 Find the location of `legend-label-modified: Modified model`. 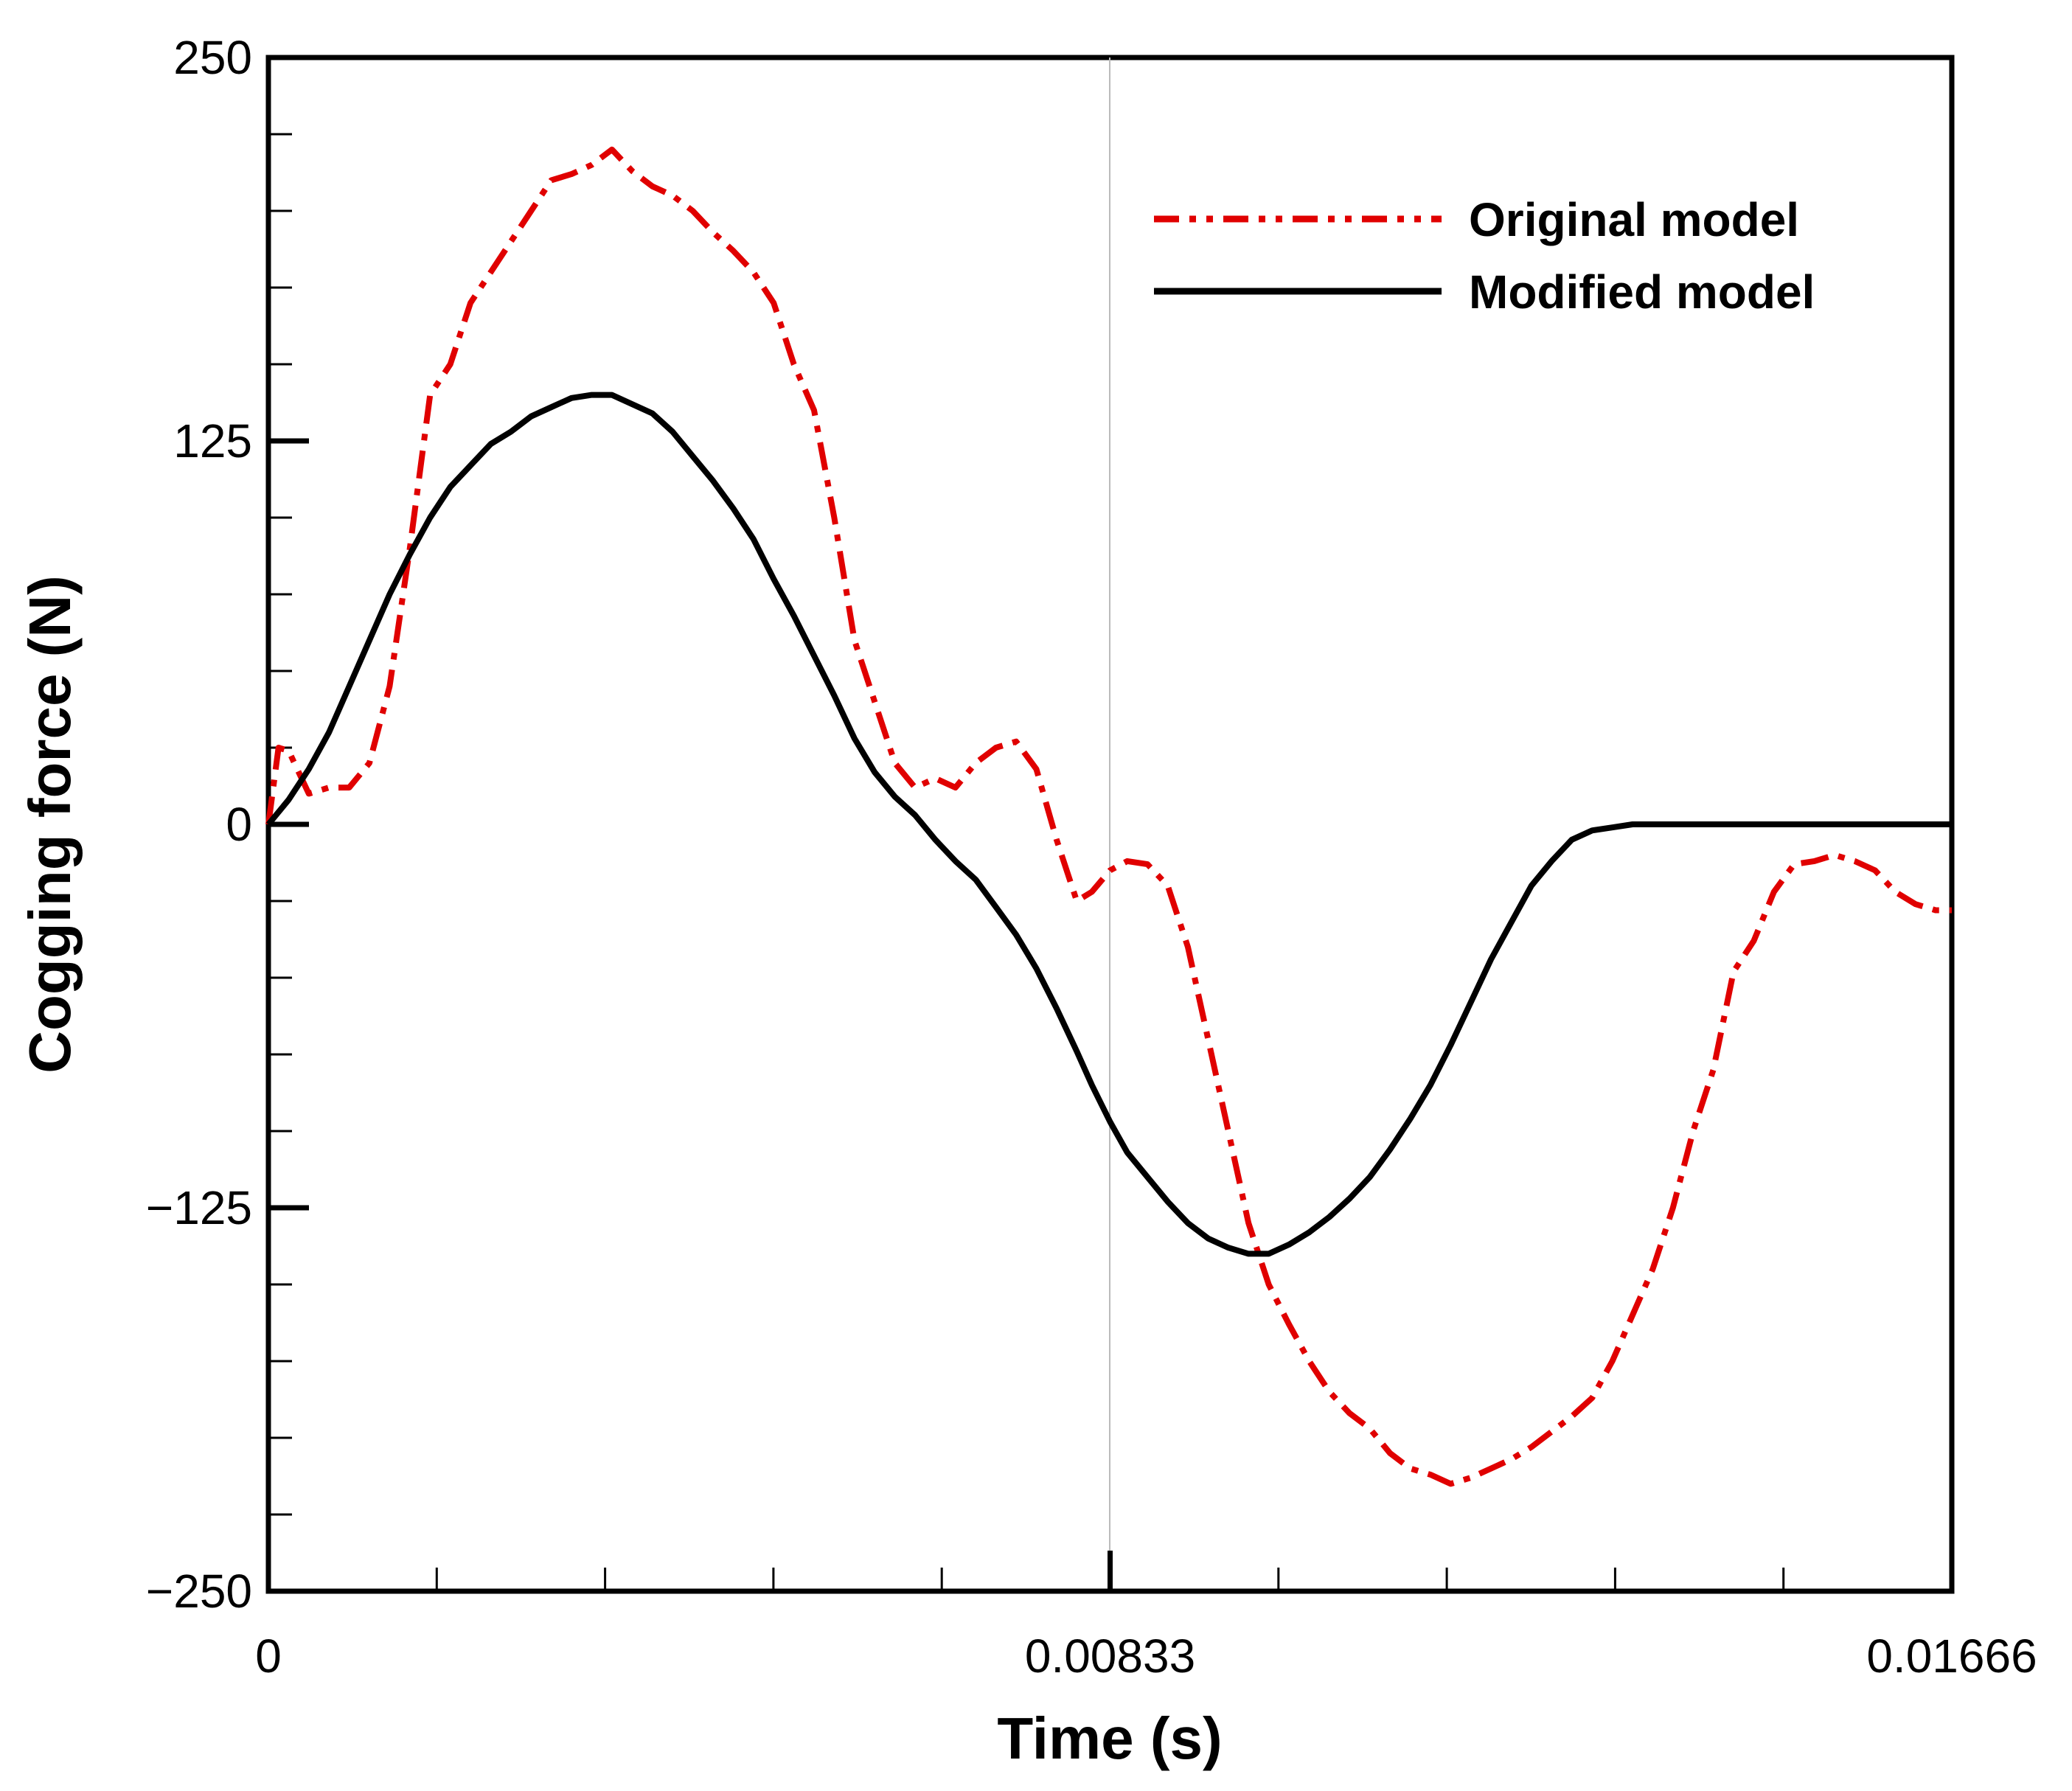

legend-label-modified: Modified model is located at coordinates (1642, 292).